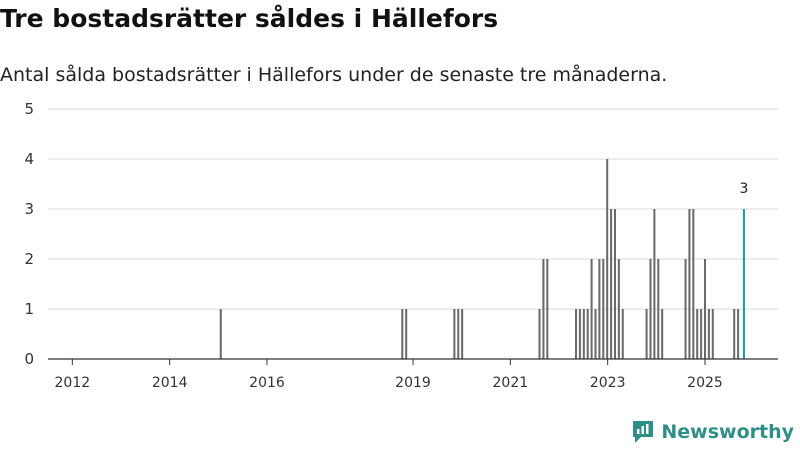 Image resolution: width=800 pixels, height=450 pixels. I want to click on x-tick-label: 2023, so click(608, 383).